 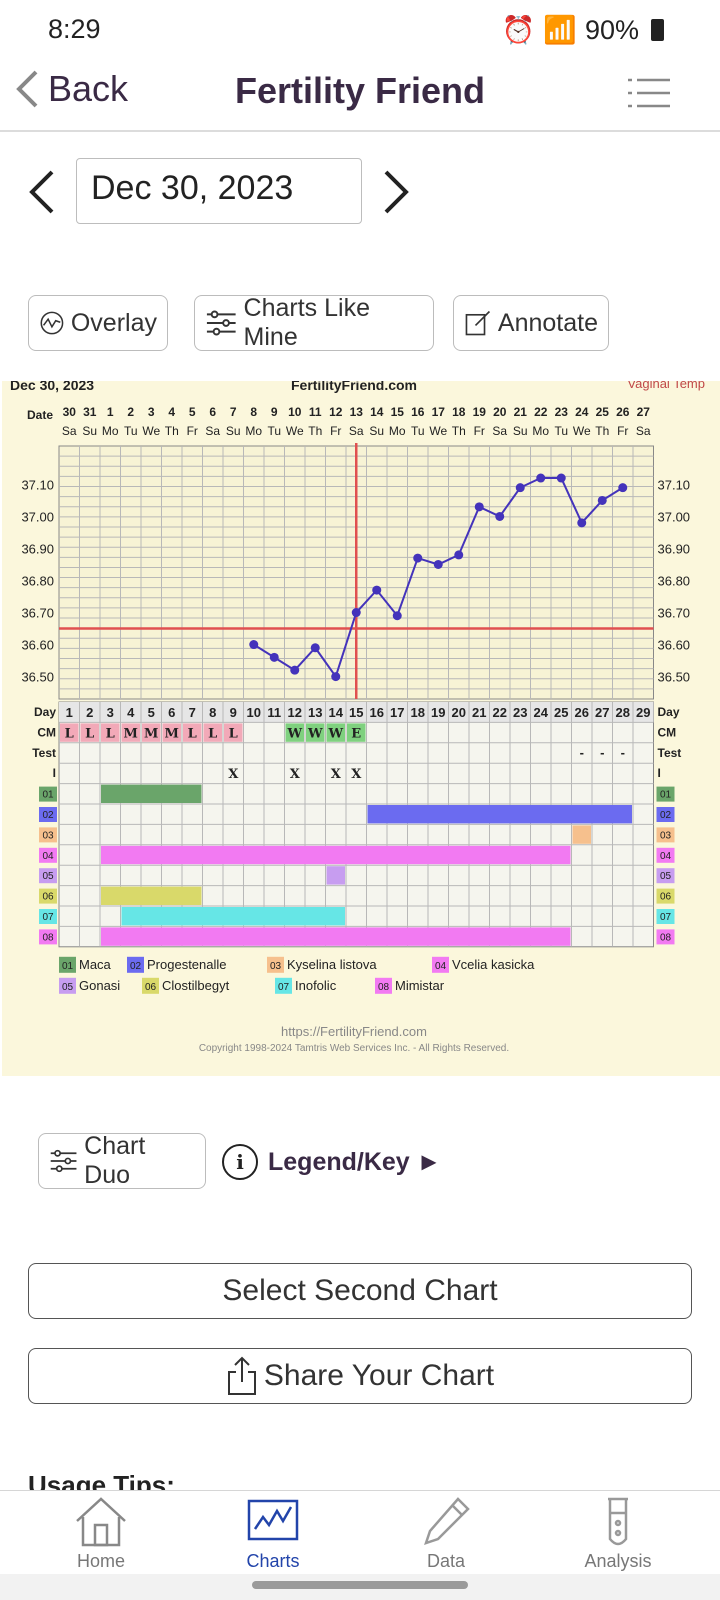 I want to click on charts-like-mine-button: Charts Like Mine, so click(x=314, y=322).